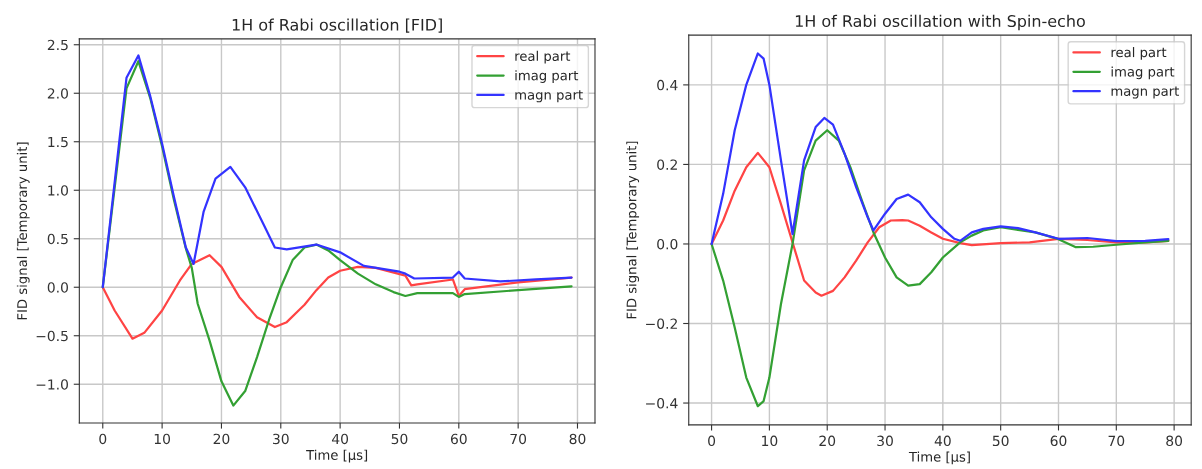  What do you see at coordinates (667, 164) in the screenshot?
I see `y-tick-label: 0.2` at bounding box center [667, 164].